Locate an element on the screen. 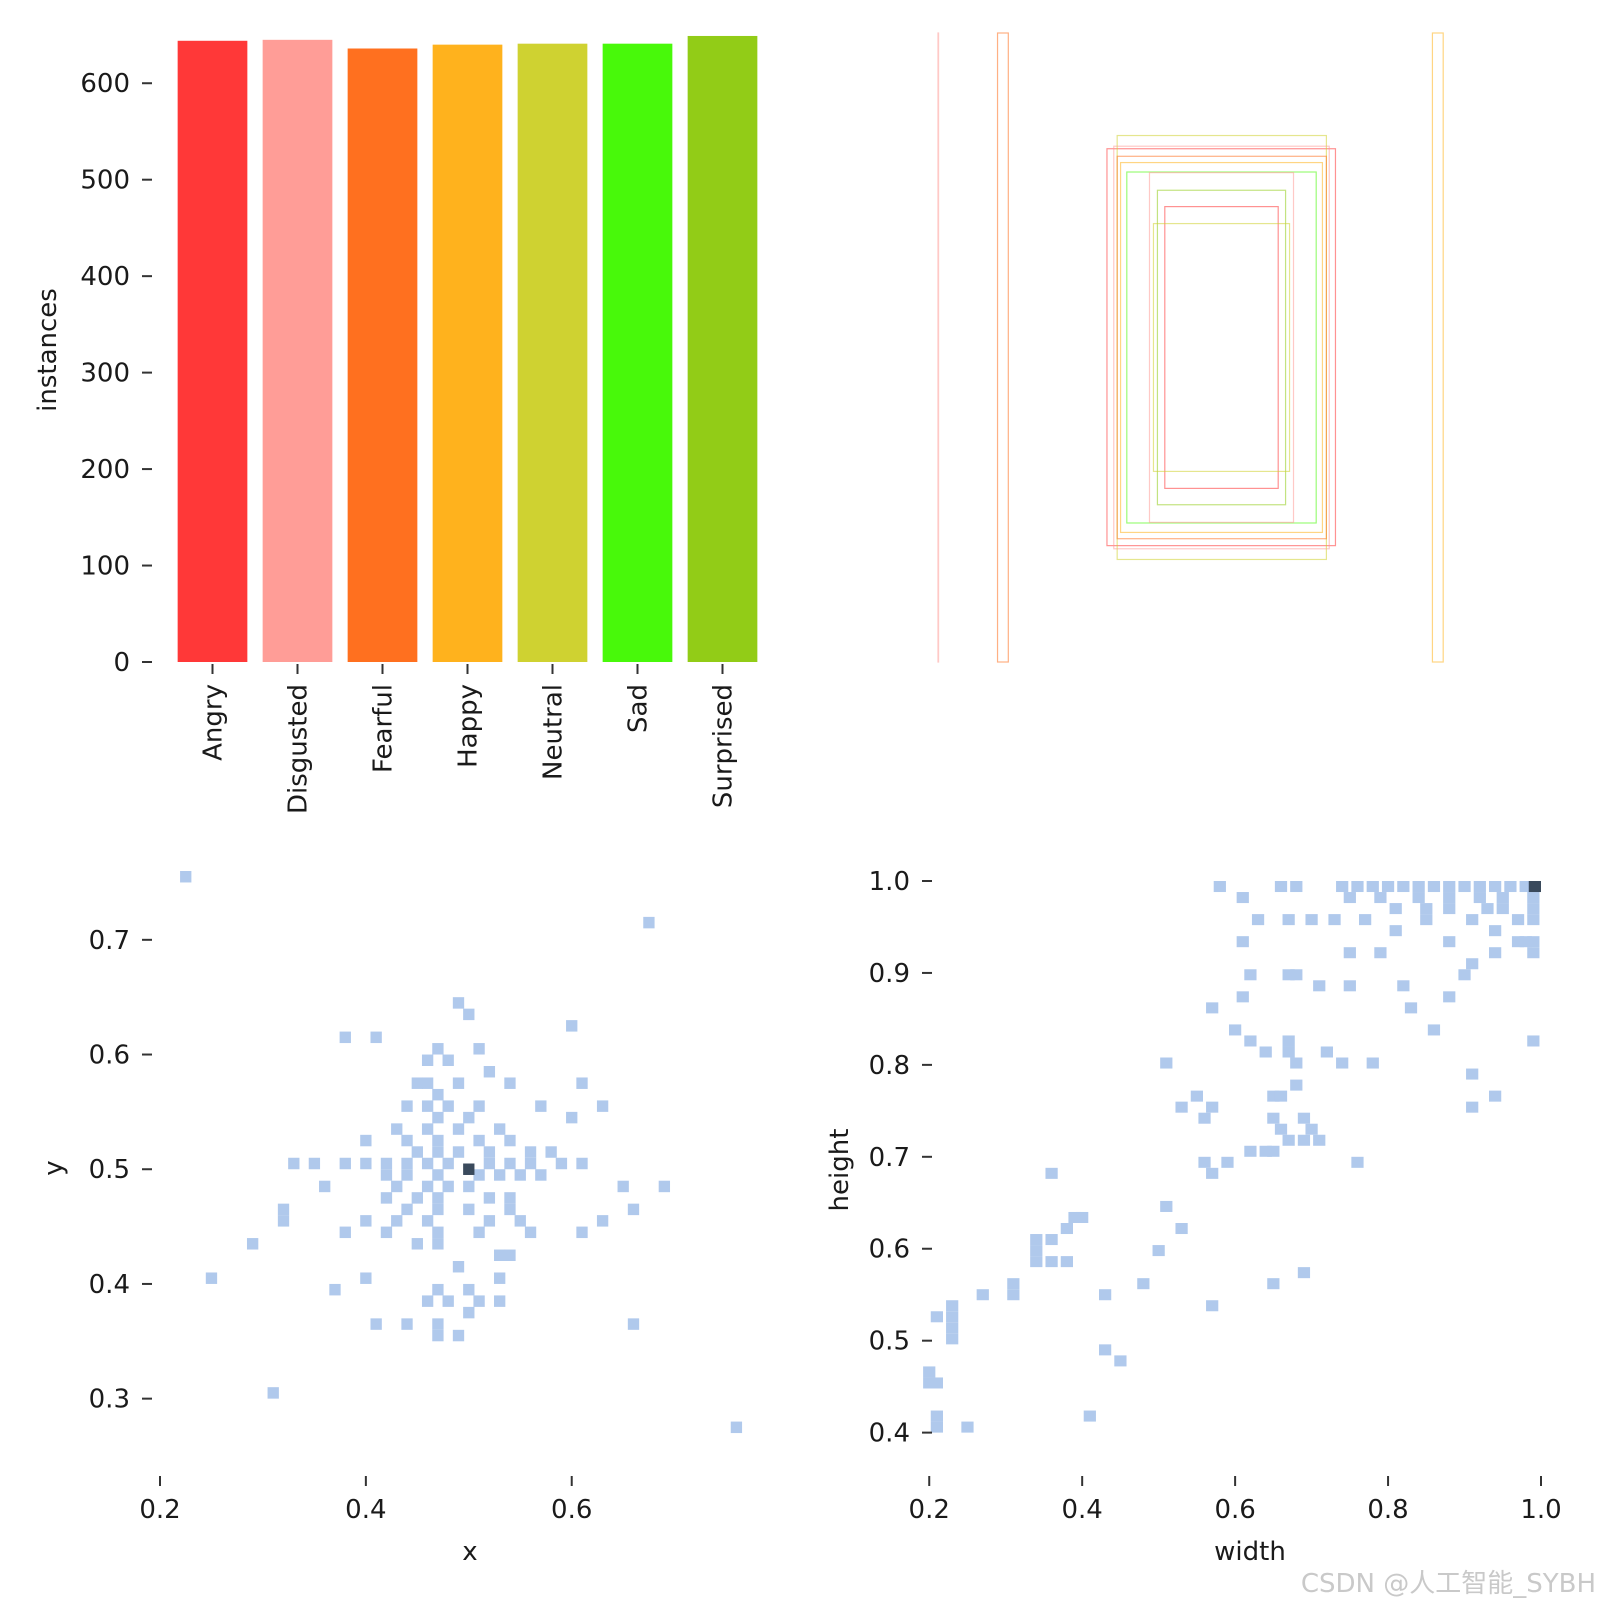 This screenshot has width=1600, height=1600. bar-happy is located at coordinates (467, 353).